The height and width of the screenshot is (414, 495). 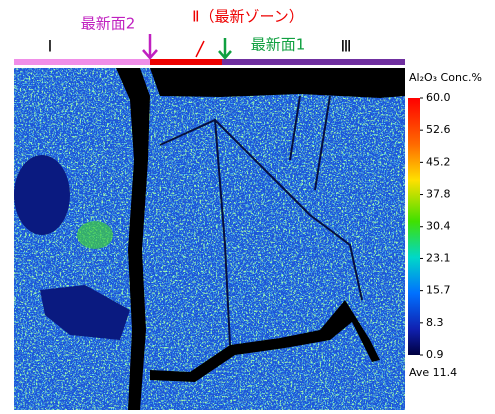 What do you see at coordinates (345, 47) in the screenshot?
I see `zone-3-label: Ⅲ` at bounding box center [345, 47].